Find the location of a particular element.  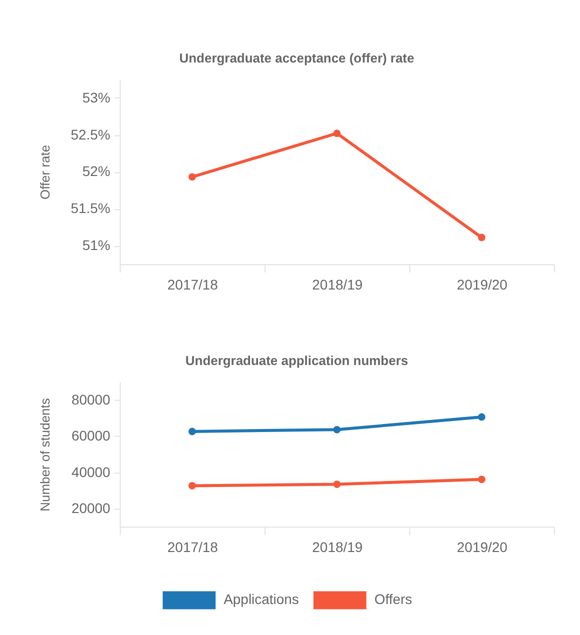

y-tick-label: 60000 is located at coordinates (91, 436).